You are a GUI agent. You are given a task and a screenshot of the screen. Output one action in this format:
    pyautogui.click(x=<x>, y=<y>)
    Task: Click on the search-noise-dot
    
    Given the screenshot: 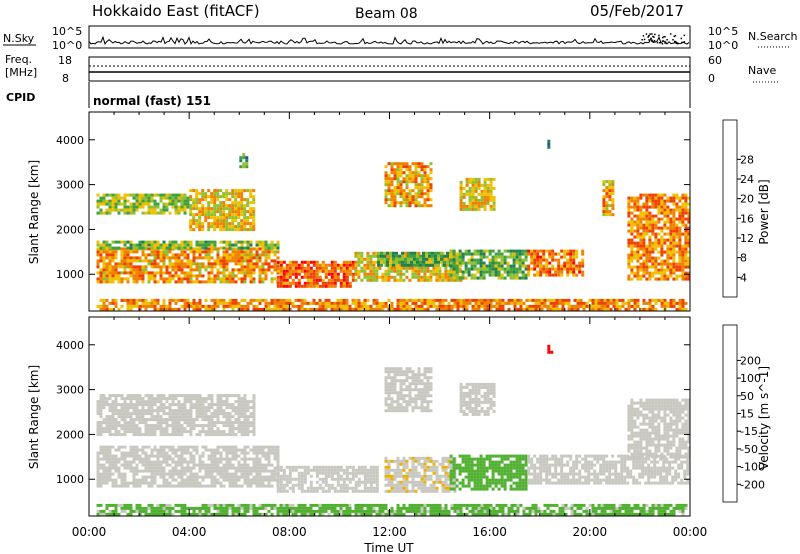 What is the action you would take?
    pyautogui.click(x=655, y=34)
    